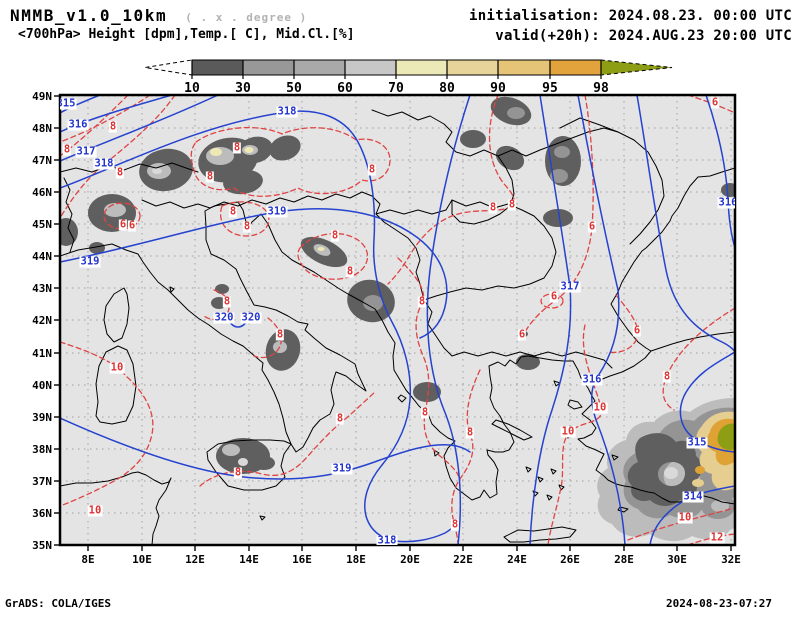  Describe the element at coordinates (643, 36) in the screenshot. I see `valid-time: valid(+20h): 2024.AUG.23 20:00 UTC` at that location.